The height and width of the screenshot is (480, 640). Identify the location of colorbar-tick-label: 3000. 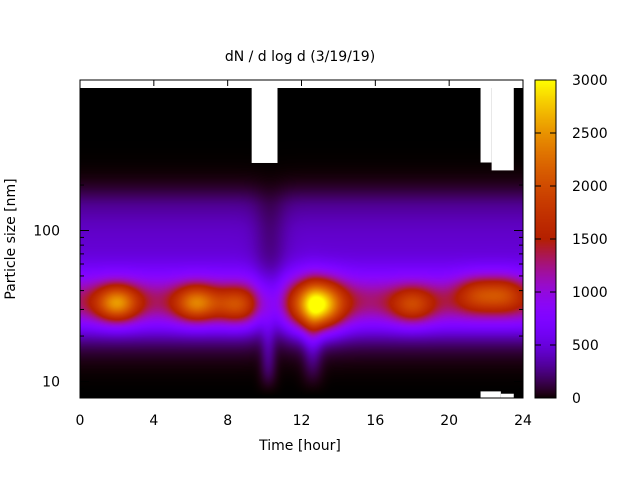
(590, 81).